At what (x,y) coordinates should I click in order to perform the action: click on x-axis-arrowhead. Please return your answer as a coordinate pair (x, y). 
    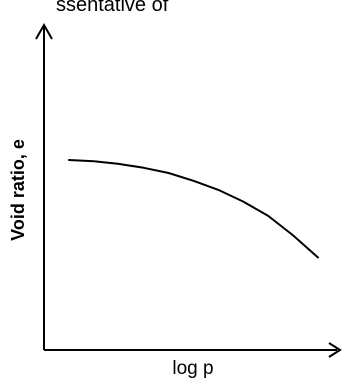
    Looking at the image, I should click on (335, 350).